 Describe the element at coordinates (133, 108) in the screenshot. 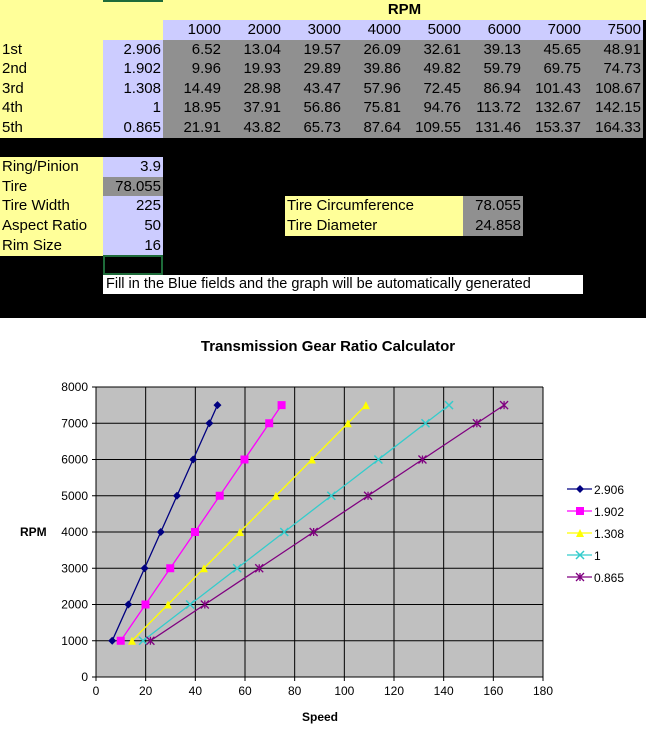

I see `gear-ratio-input: 1` at that location.